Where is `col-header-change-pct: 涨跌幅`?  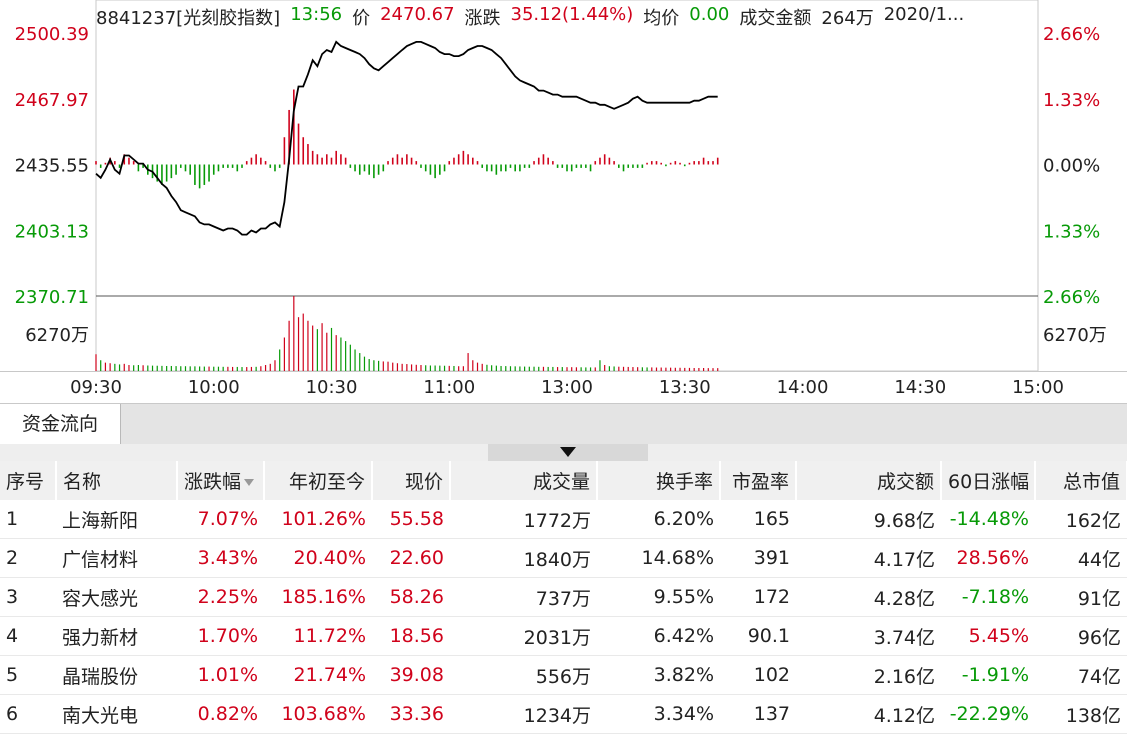
col-header-change-pct: 涨跌幅 is located at coordinates (221, 480).